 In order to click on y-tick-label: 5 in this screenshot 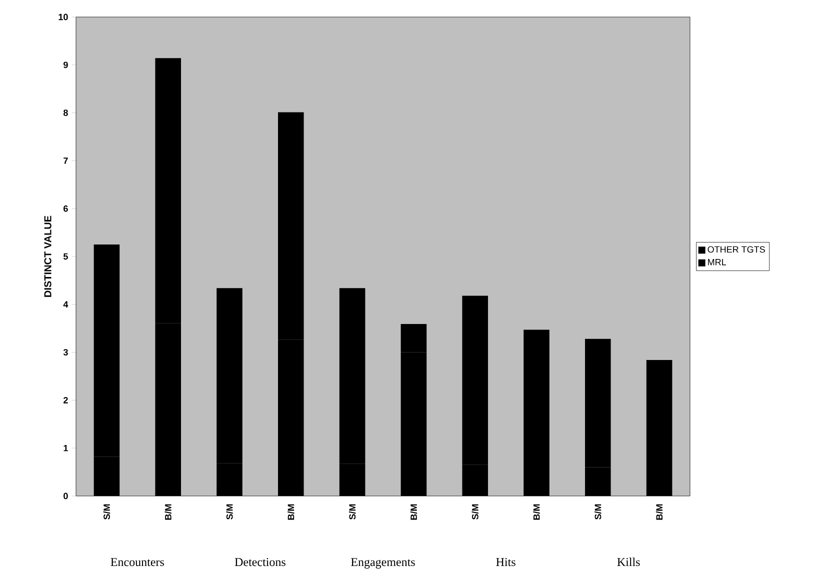, I will do `click(65, 256)`.